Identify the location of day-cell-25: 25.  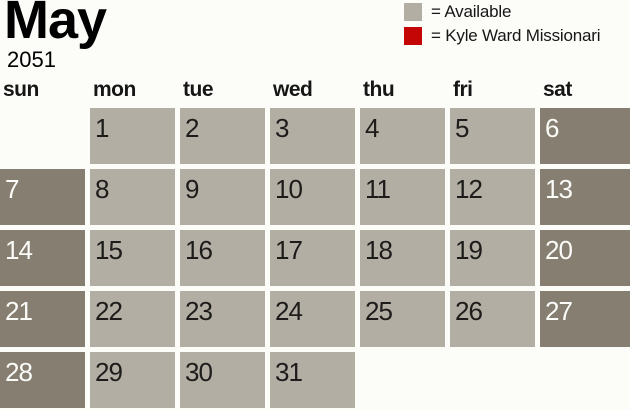
(402, 319).